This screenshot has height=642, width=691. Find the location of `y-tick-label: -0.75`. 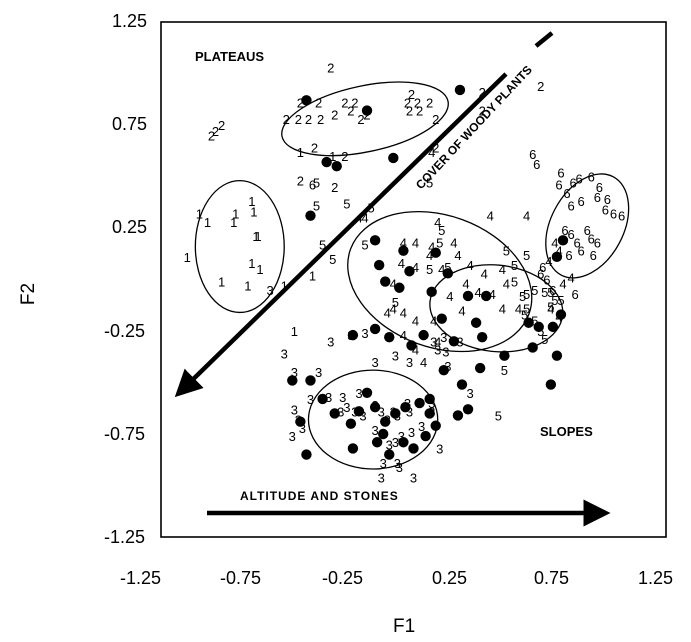

y-tick-label: -0.75 is located at coordinates (124, 434).